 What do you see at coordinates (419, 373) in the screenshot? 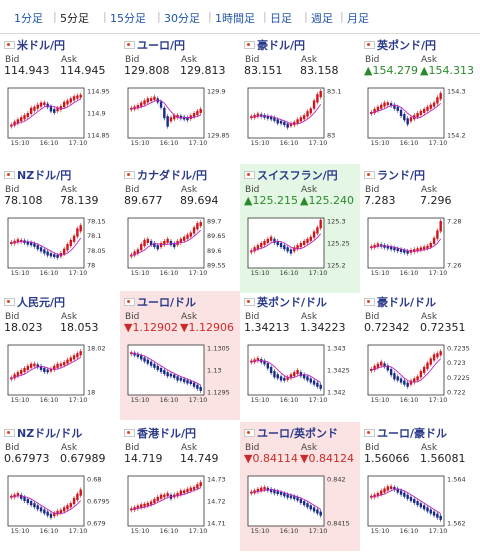
I see `mini-candle-chart: 0.7235 0.723 0.7225 0.722 15:10 16:10 17:10` at bounding box center [419, 373].